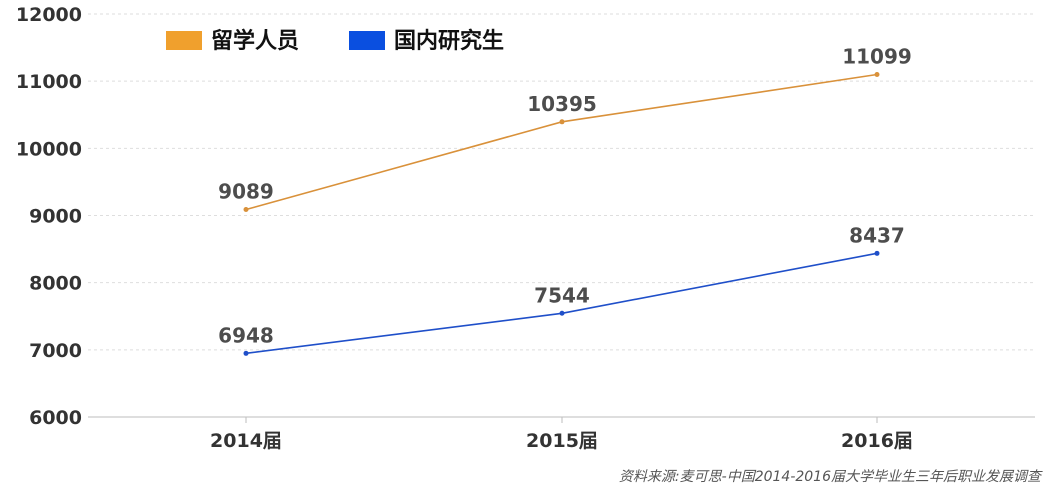 The height and width of the screenshot is (490, 1049). I want to click on data-label: 10395, so click(562, 104).